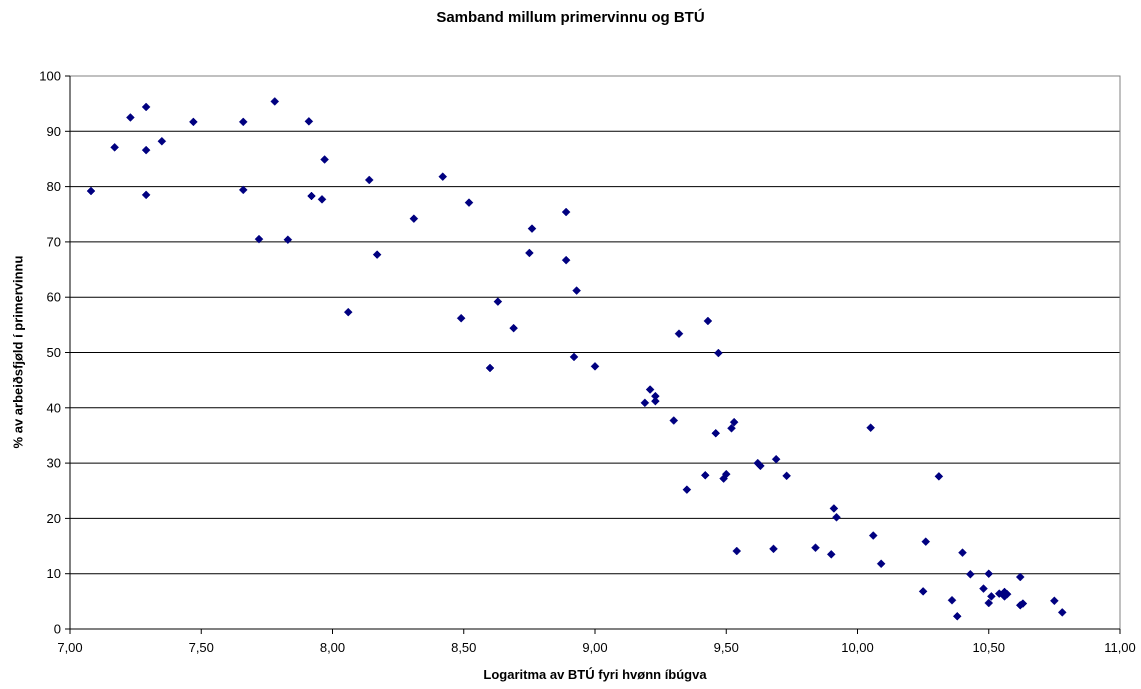 The height and width of the screenshot is (689, 1141). What do you see at coordinates (857, 647) in the screenshot?
I see `x-tick-label: 10,00` at bounding box center [857, 647].